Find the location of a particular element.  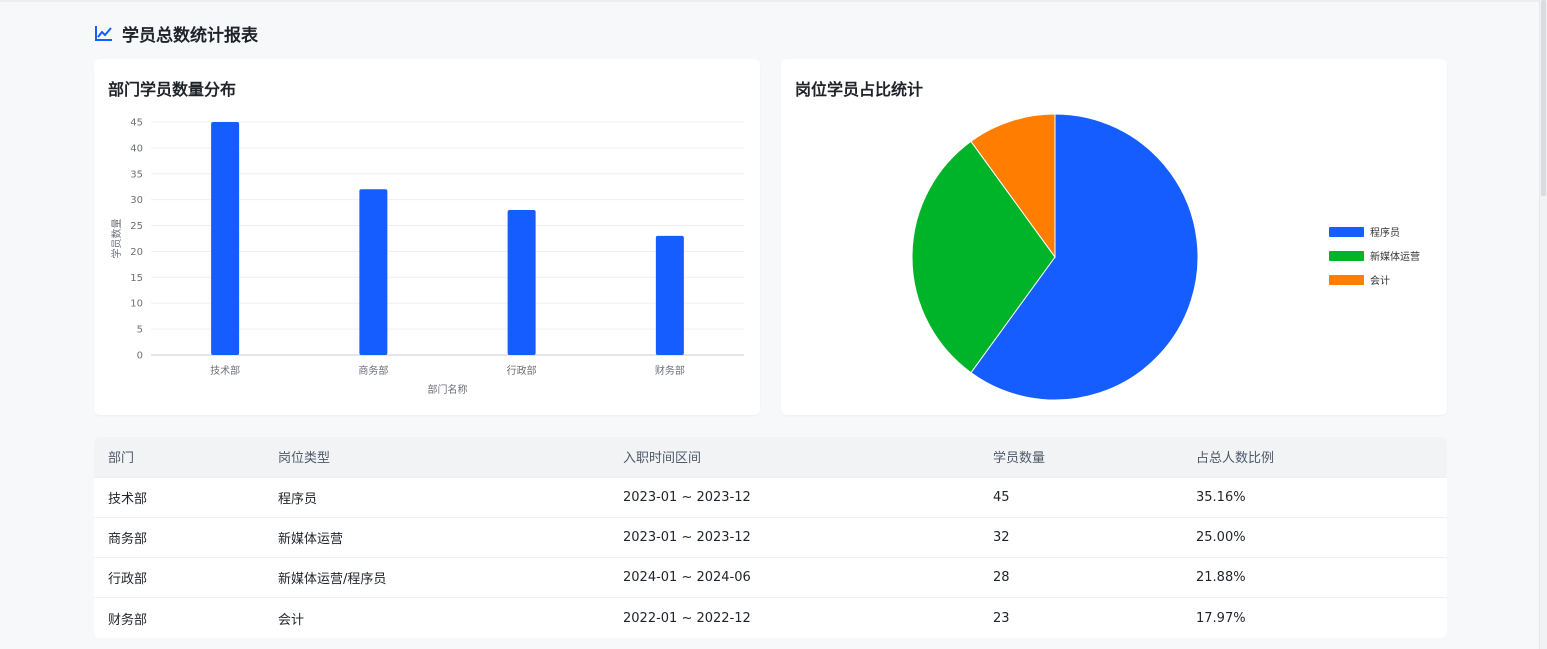

y-tick-label: 20 is located at coordinates (136, 252).